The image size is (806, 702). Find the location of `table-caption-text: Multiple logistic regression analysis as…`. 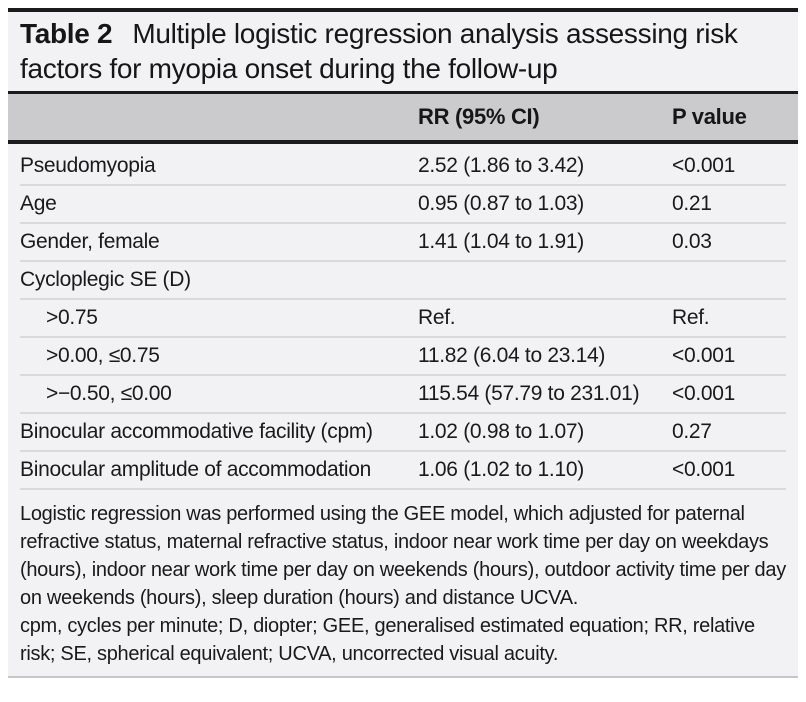

table-caption-text: Multiple logistic regression analysis as… is located at coordinates (379, 51).